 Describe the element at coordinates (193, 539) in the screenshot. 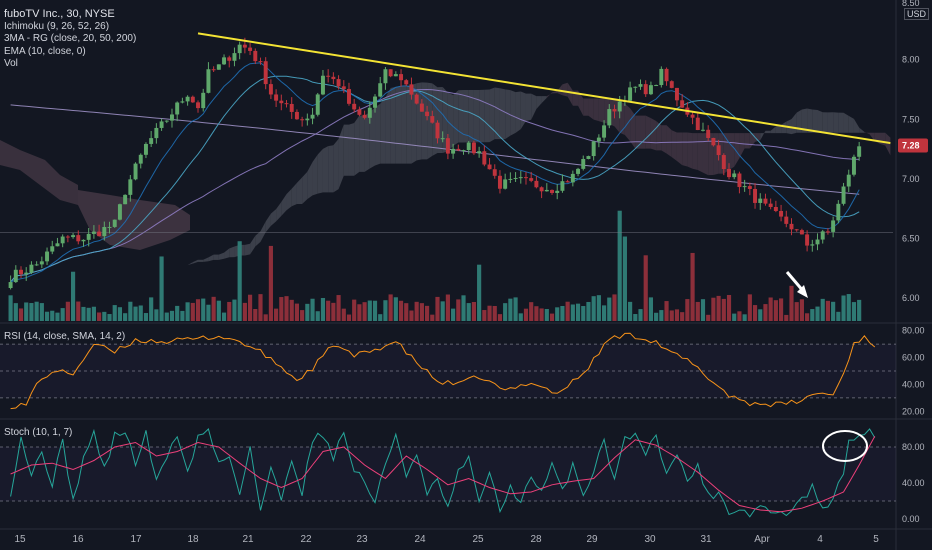

I see `time-tick-label: 18` at that location.